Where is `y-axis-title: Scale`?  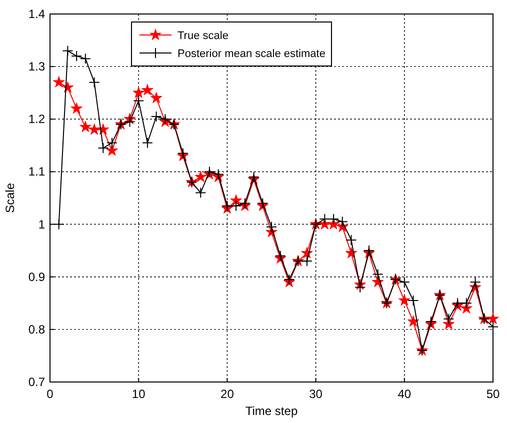
y-axis-title: Scale is located at coordinates (10, 198).